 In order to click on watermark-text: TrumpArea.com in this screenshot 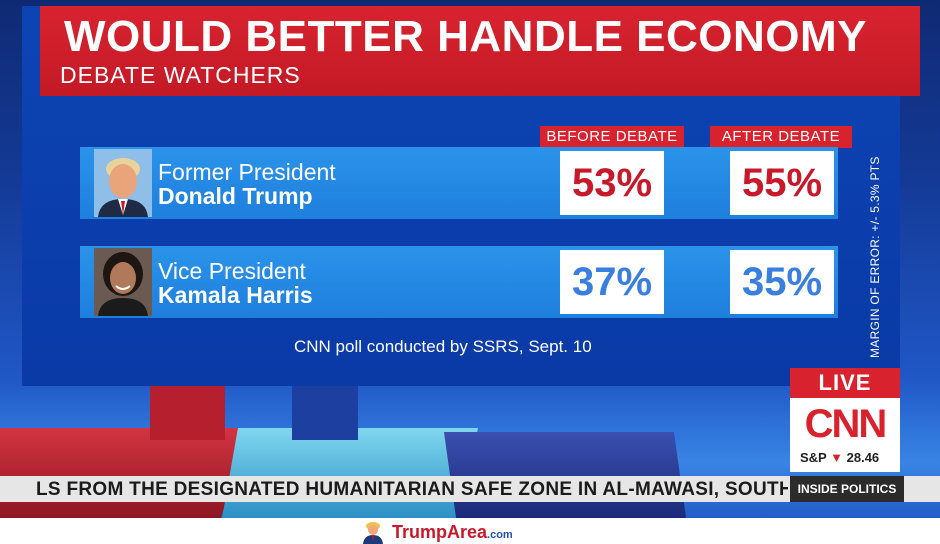, I will do `click(452, 532)`.